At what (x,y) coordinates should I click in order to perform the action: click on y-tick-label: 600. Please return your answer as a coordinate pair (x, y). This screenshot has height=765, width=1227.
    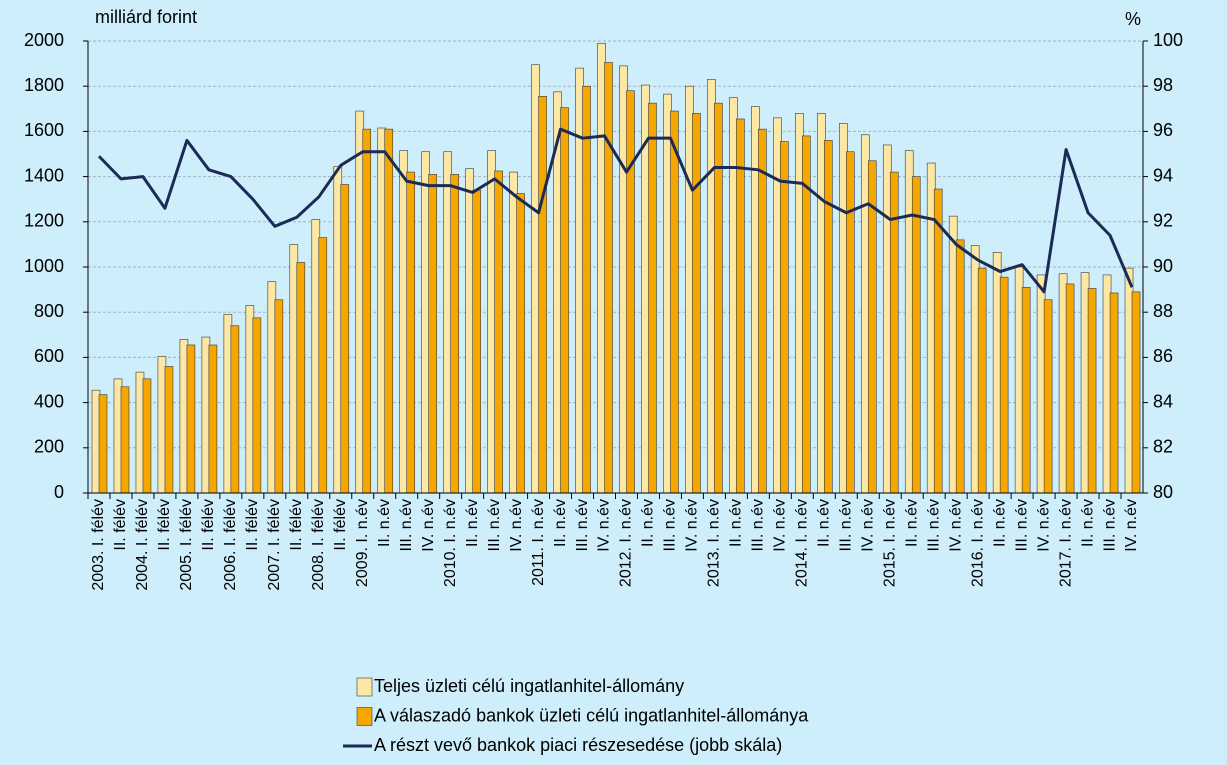
    Looking at the image, I should click on (49, 356).